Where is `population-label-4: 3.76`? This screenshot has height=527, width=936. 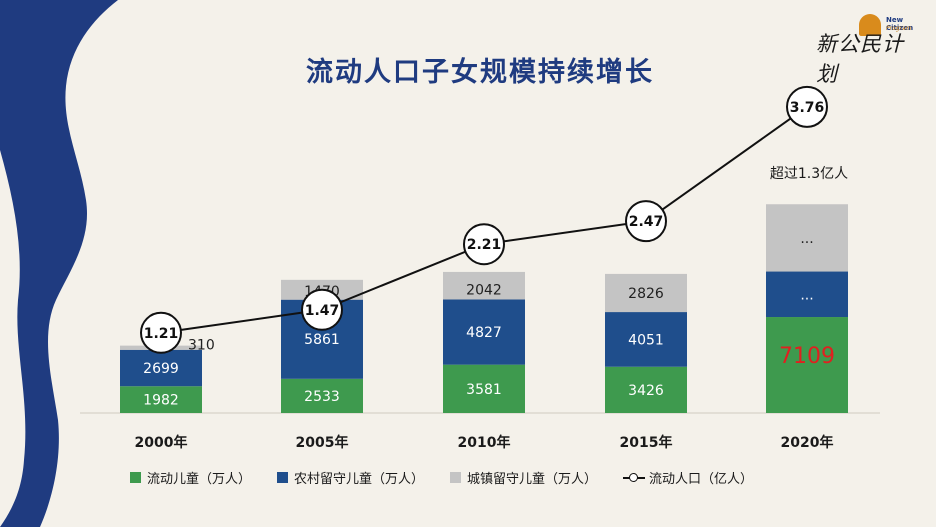 population-label-4: 3.76 is located at coordinates (807, 108).